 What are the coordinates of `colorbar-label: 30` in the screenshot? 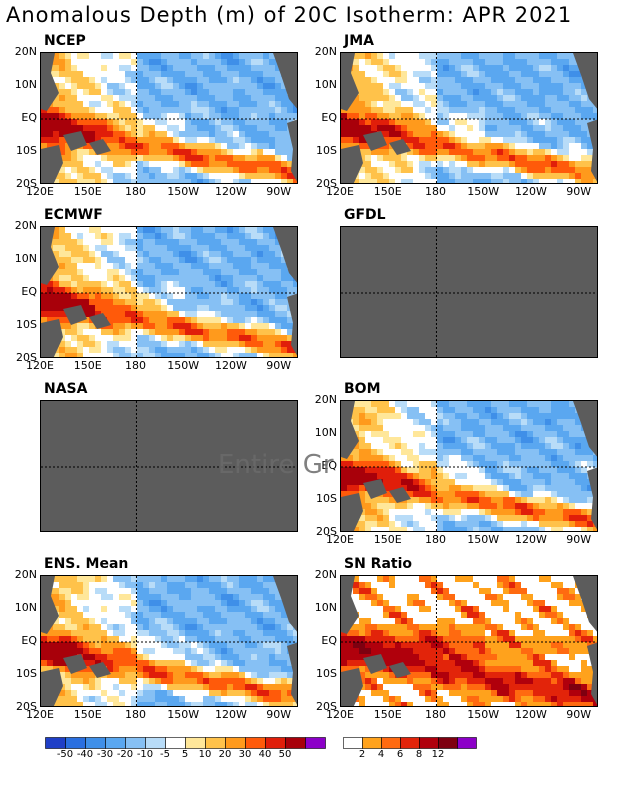 It's located at (245, 754).